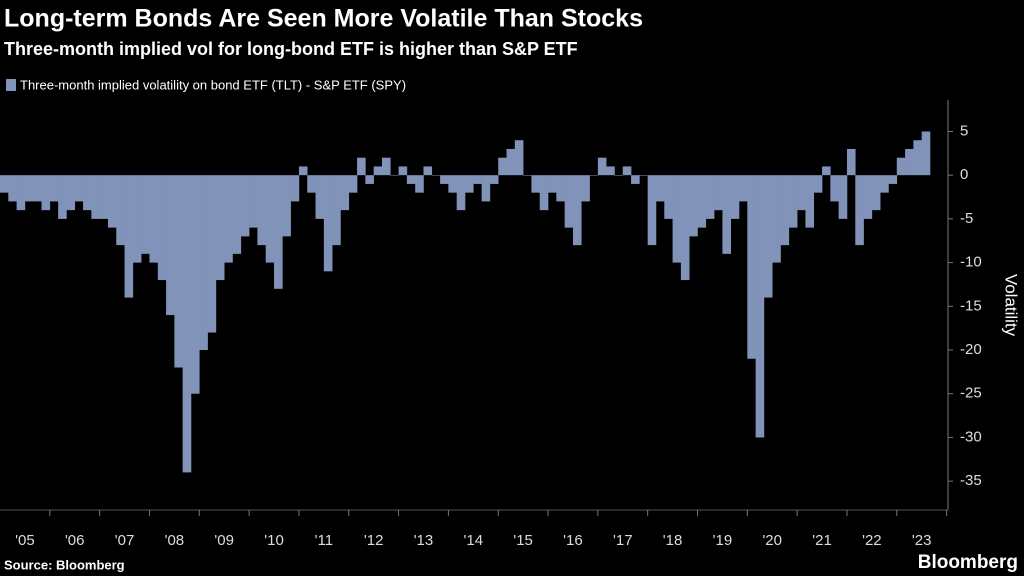  Describe the element at coordinates (11, 85) in the screenshot. I see `legend-swatch` at that location.